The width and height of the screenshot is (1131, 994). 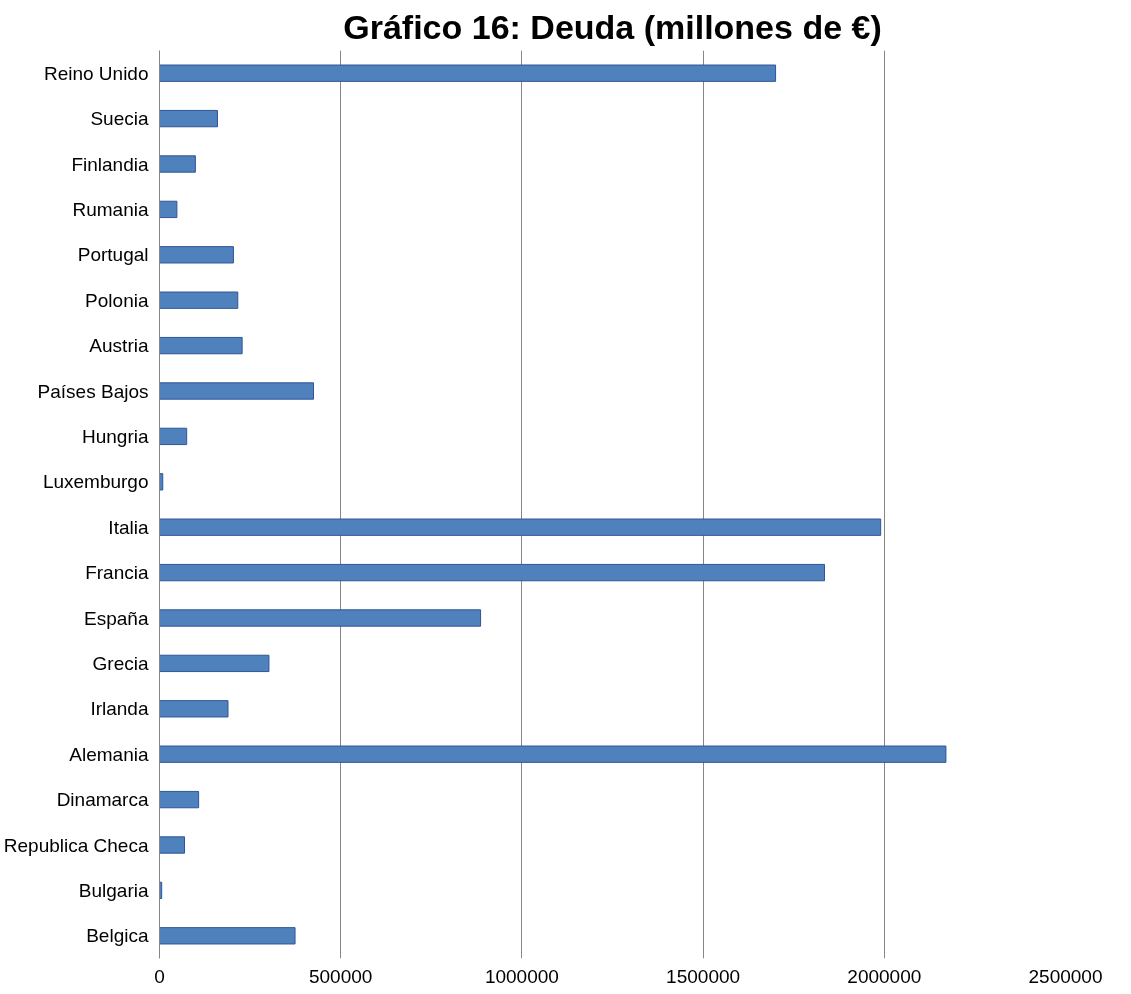 What do you see at coordinates (120, 663) in the screenshot?
I see `y-tick-label: Grecia` at bounding box center [120, 663].